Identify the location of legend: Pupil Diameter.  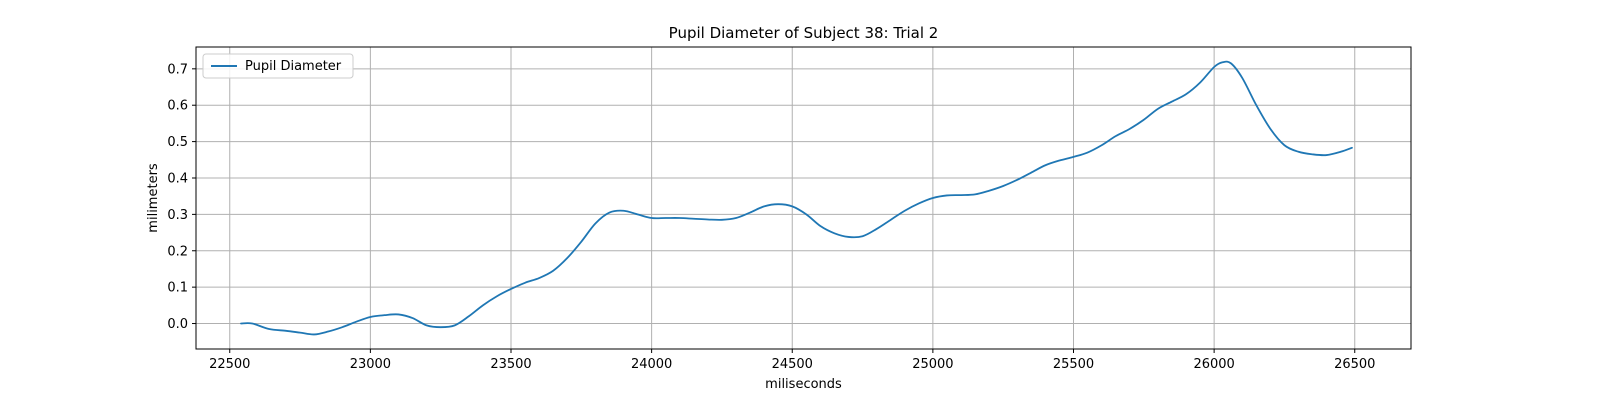
(278, 66).